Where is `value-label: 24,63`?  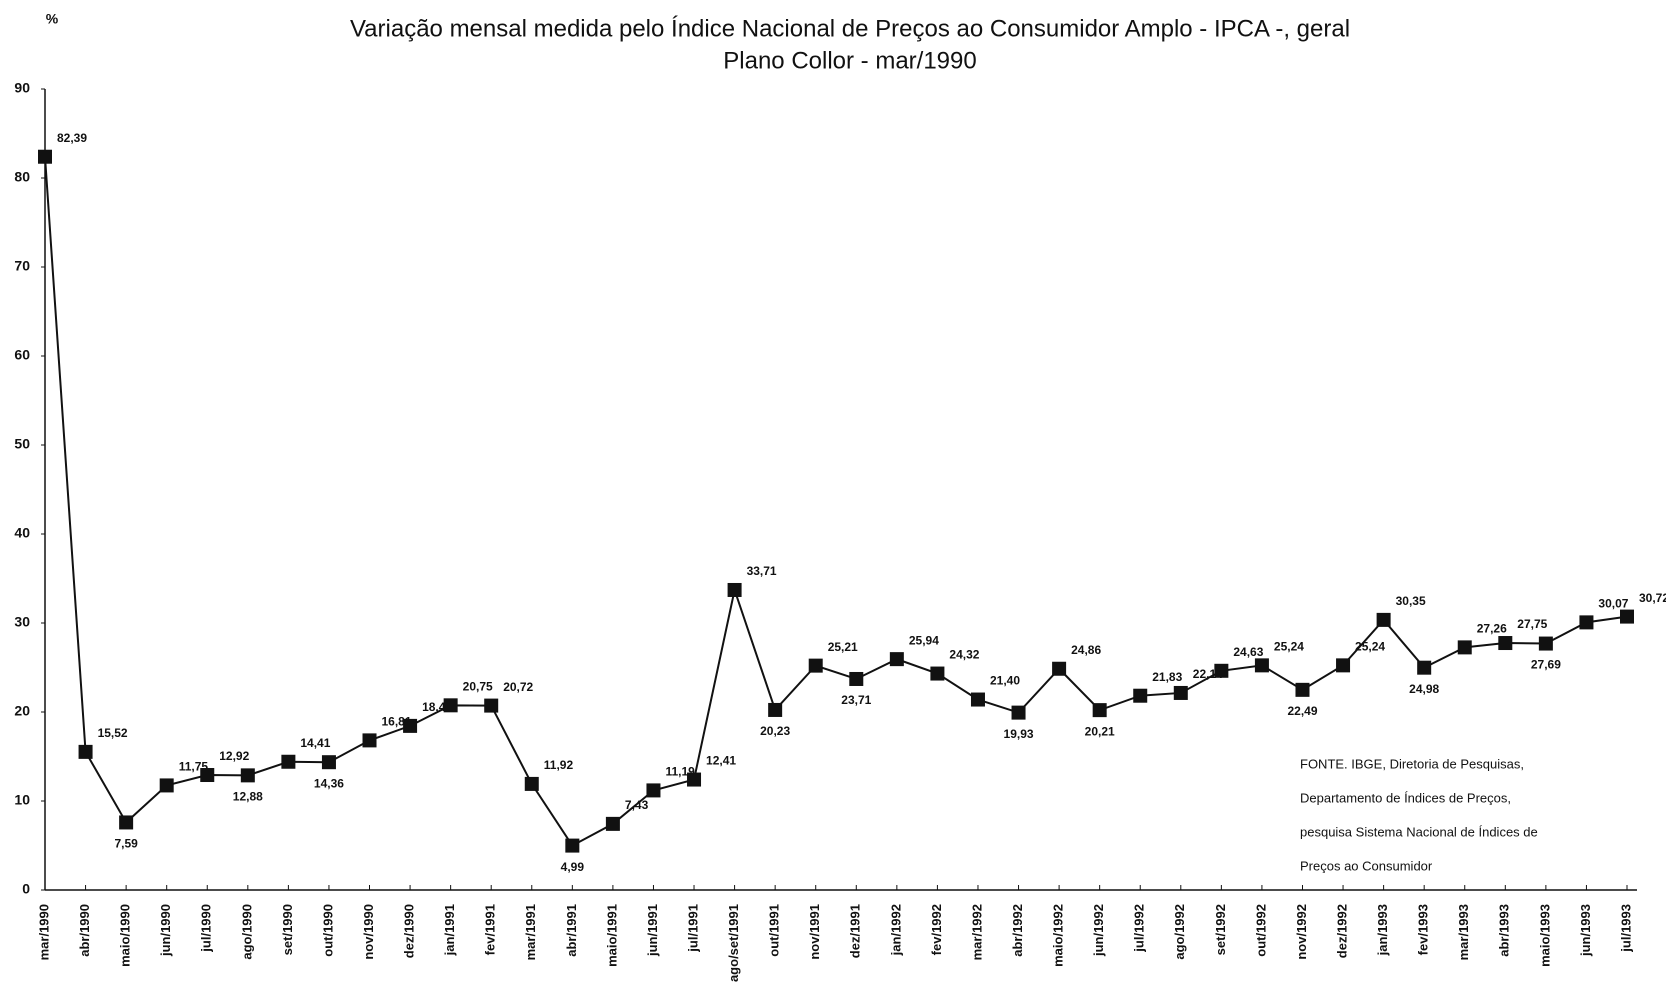
value-label: 24,63 is located at coordinates (1248, 652).